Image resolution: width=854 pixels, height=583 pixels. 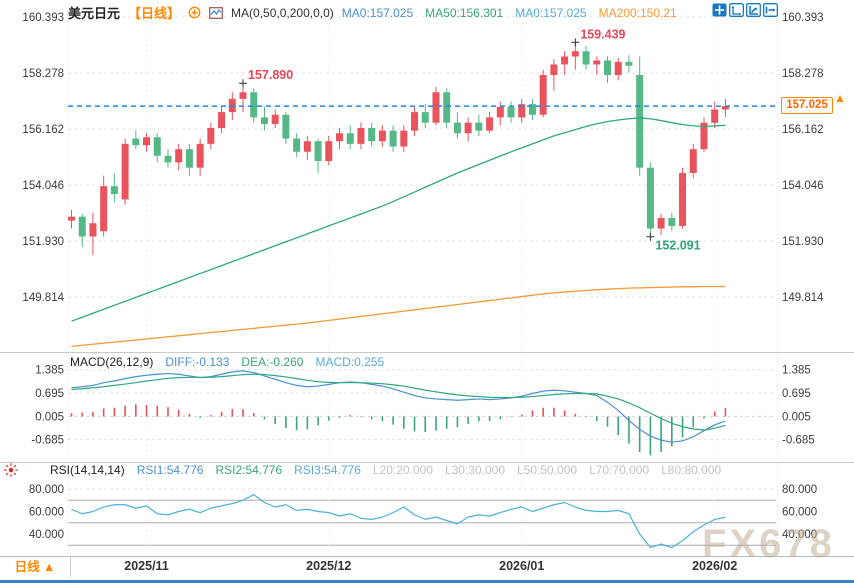 I want to click on x-axis-label-1: 2025/12, so click(x=329, y=566).